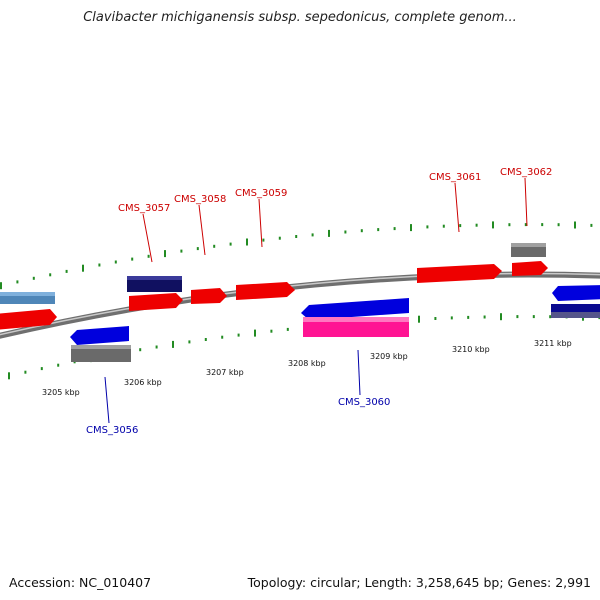  Describe the element at coordinates (526, 172) in the screenshot. I see `gene-label-cms-3062: CMS_3062` at that location.